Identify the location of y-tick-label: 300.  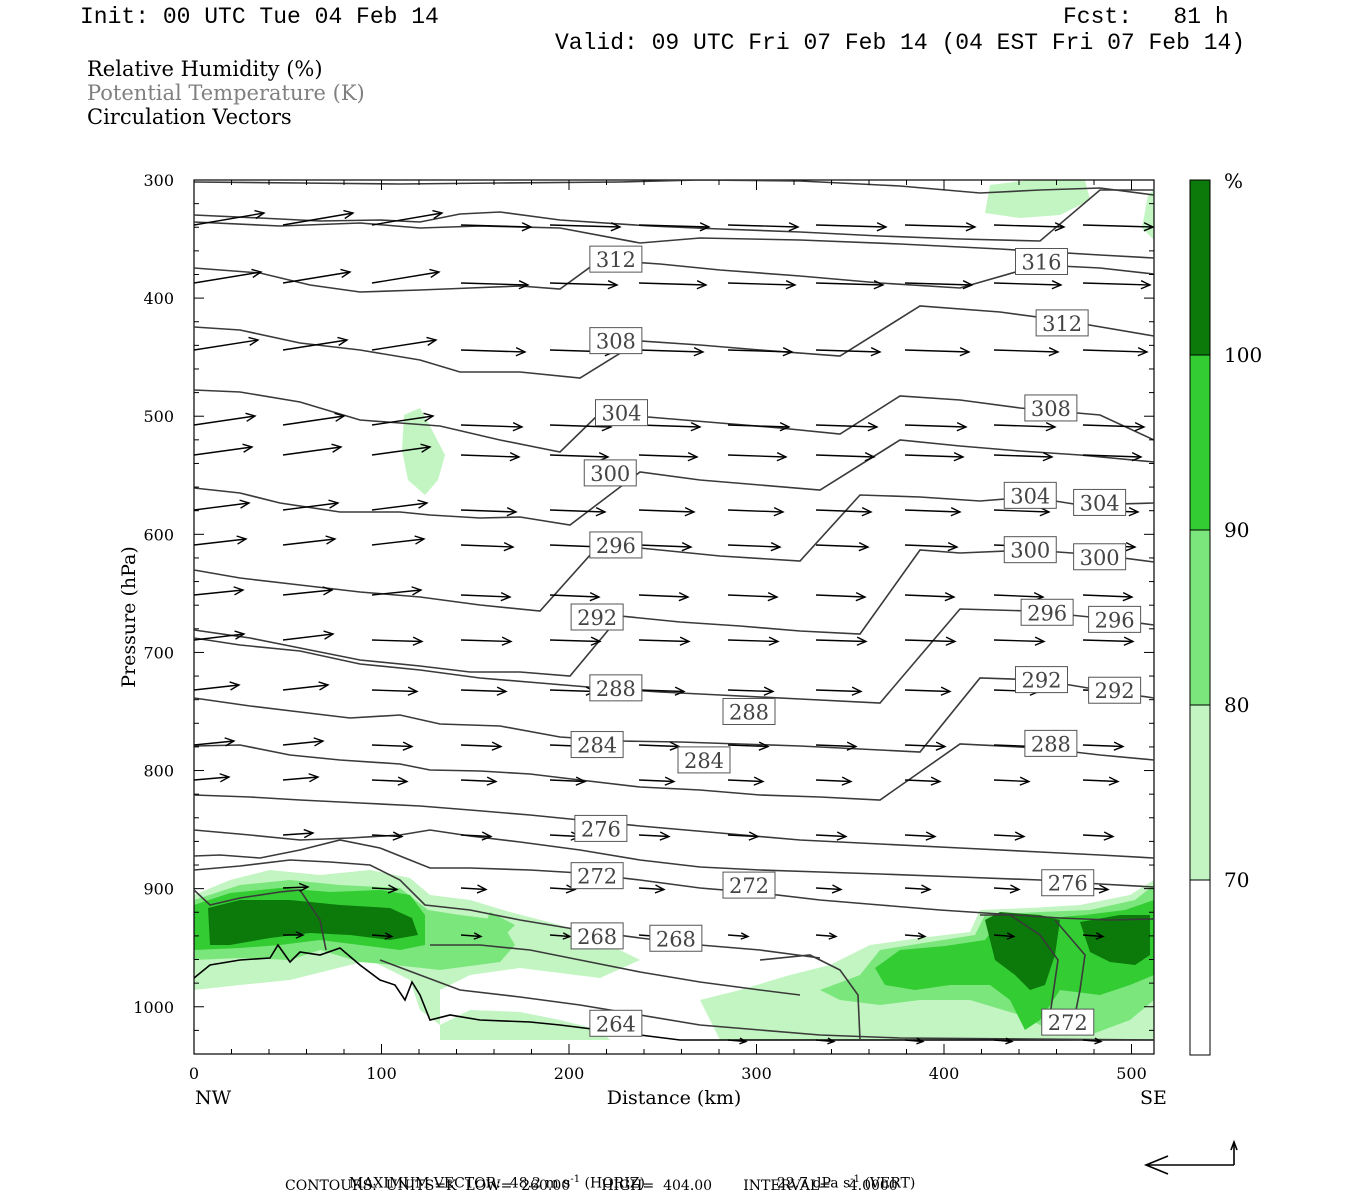
(158, 180).